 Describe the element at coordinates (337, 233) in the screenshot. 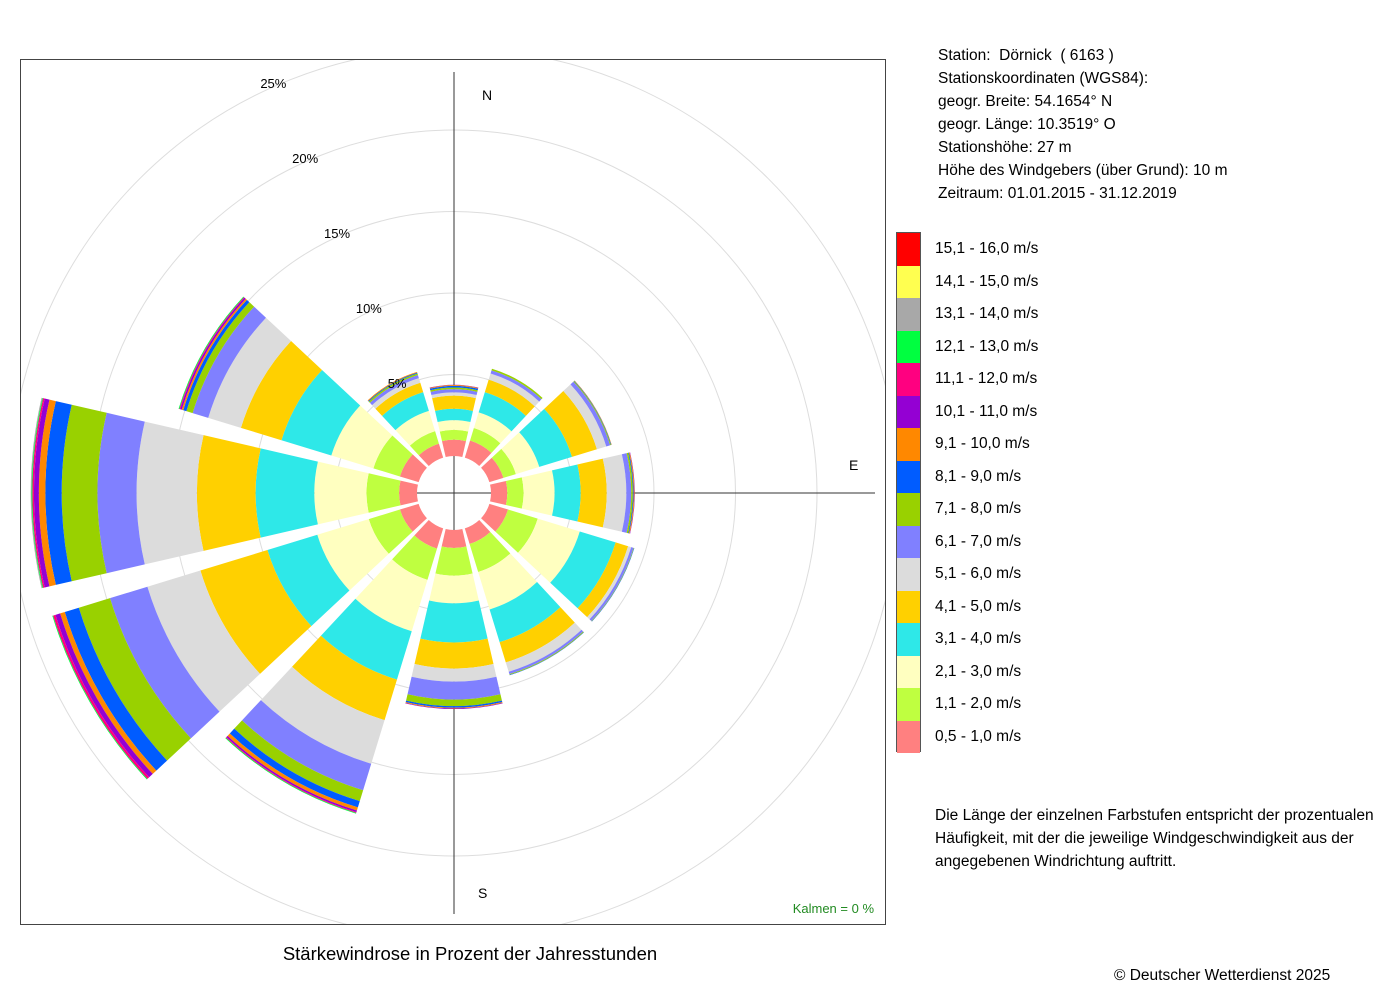

I see `ring-label: 15%` at that location.